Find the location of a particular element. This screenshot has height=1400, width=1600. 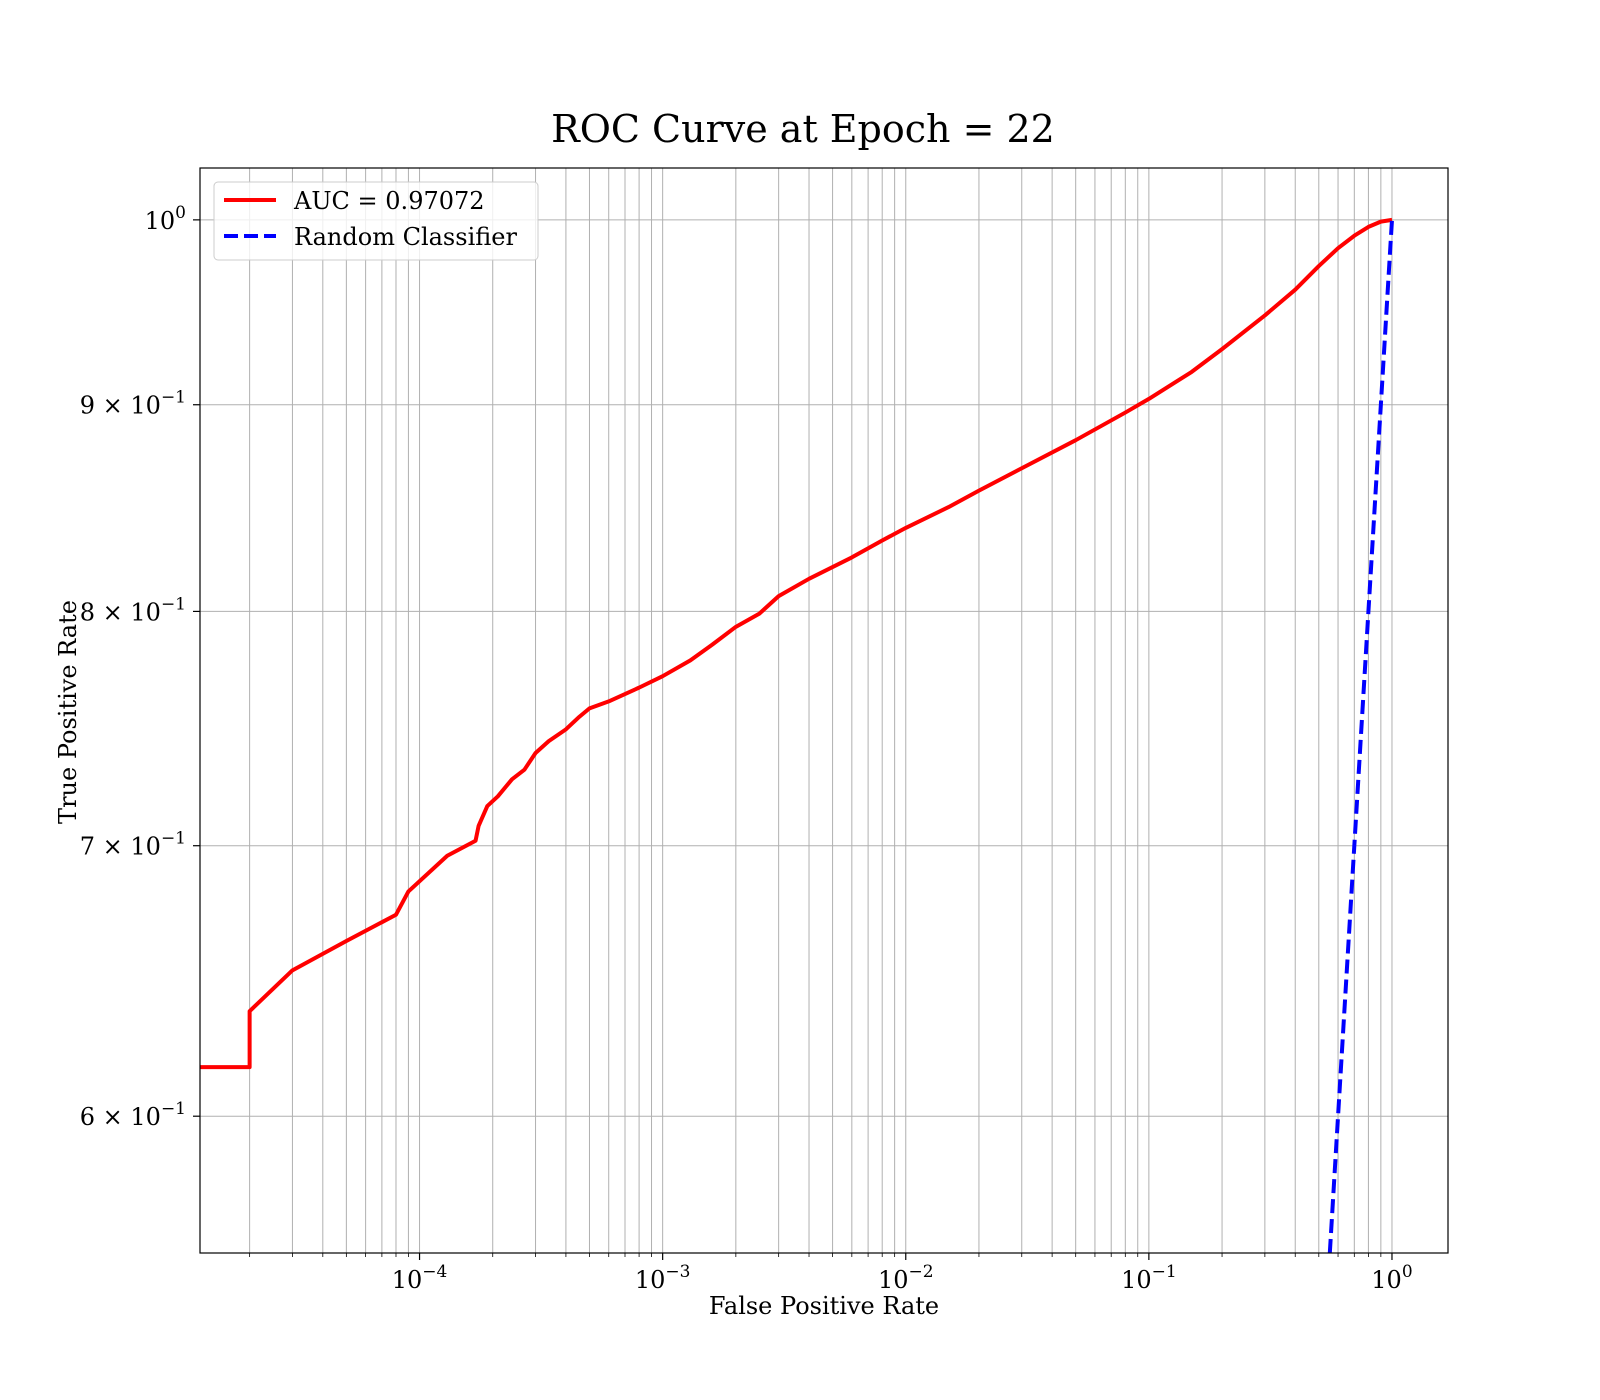

legend-label-auc: AUC = 0.97072 is located at coordinates (389, 201).